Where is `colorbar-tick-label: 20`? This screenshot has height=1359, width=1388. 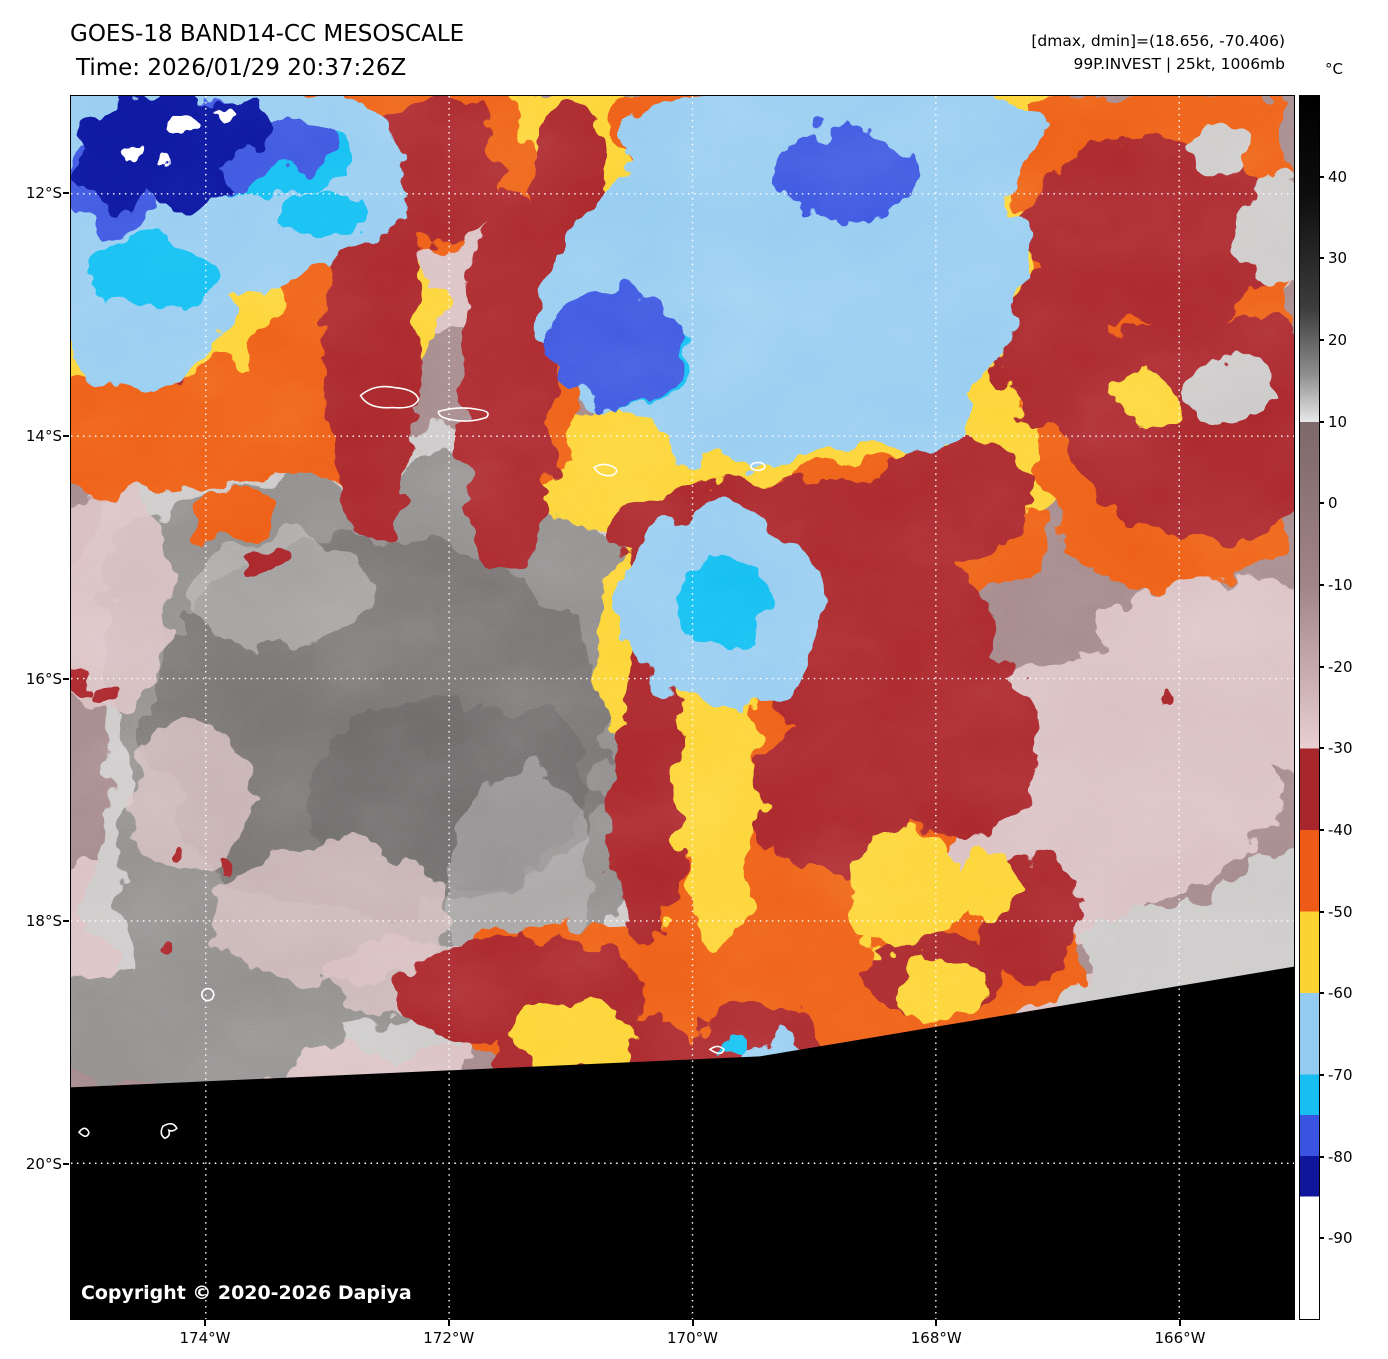 colorbar-tick-label: 20 is located at coordinates (1338, 340).